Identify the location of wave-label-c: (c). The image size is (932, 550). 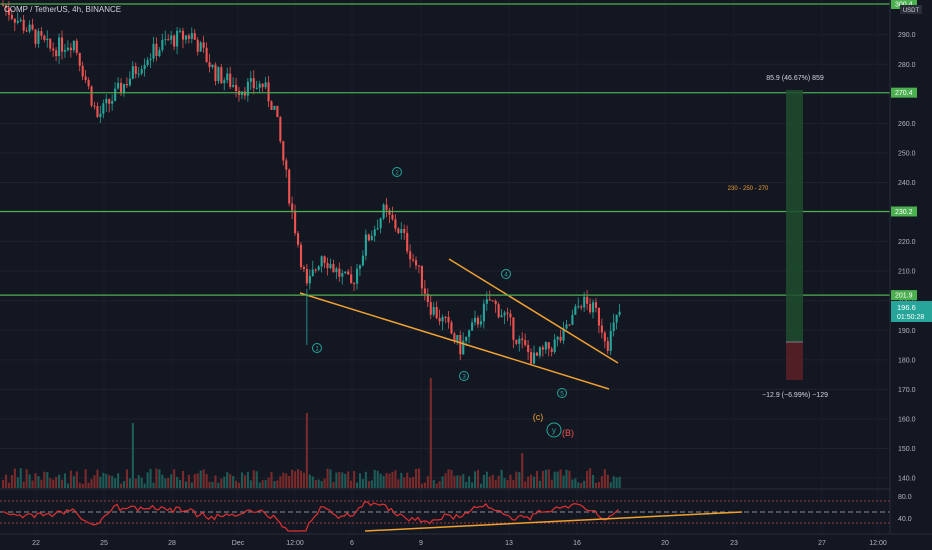
(538, 417).